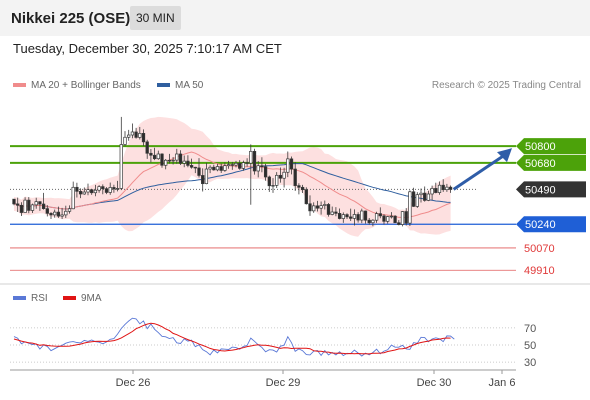  What do you see at coordinates (39, 298) in the screenshot?
I see `rsi-label: RSI` at bounding box center [39, 298].